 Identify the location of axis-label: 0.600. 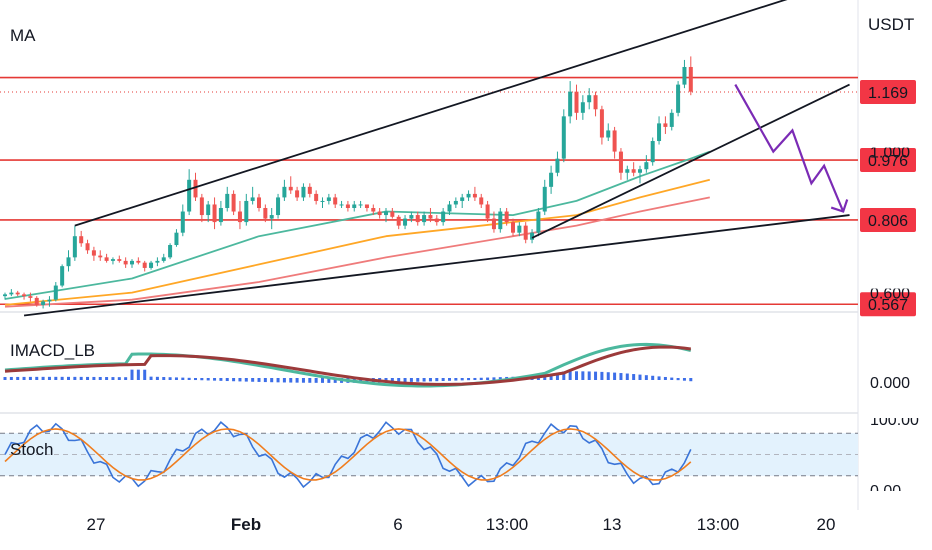
(890, 294).